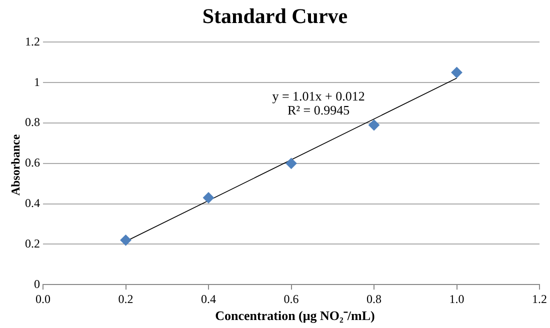 The image size is (550, 328). I want to click on x-axis-title: Concentration (μg NO₂⁻/mL), so click(295, 315).